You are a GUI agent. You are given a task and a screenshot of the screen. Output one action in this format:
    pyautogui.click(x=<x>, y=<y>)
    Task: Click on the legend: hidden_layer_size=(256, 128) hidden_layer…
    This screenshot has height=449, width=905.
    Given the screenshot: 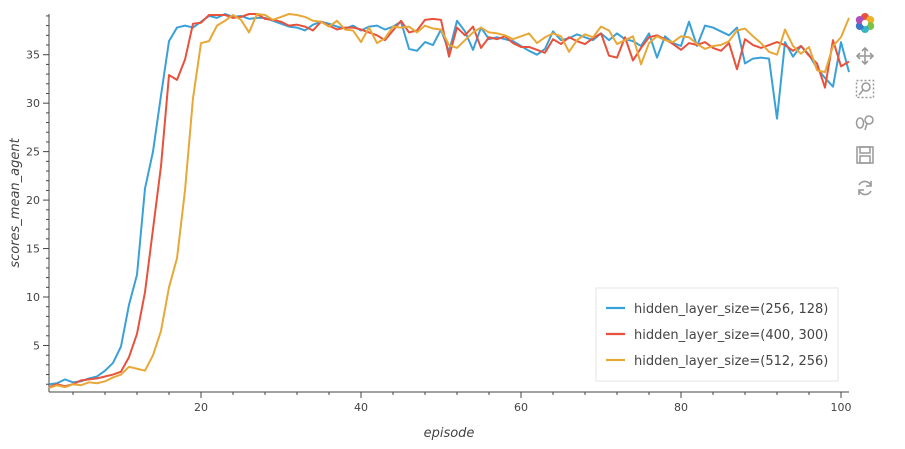 What is the action you would take?
    pyautogui.click(x=717, y=334)
    